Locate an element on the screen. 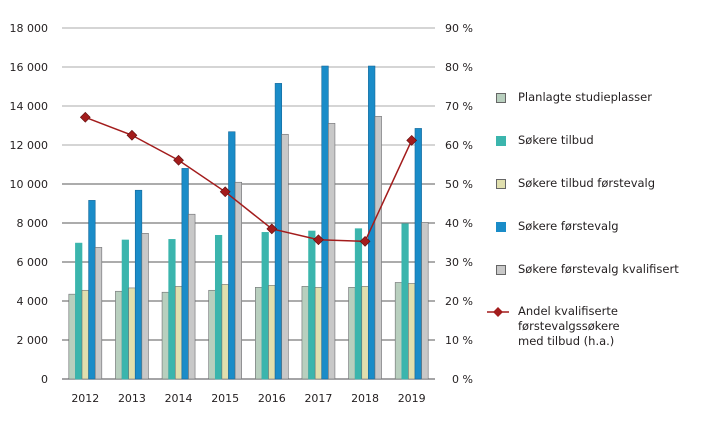 The image size is (719, 425). legend-item-planlagte: Planlagte studieplasser is located at coordinates (574, 97).